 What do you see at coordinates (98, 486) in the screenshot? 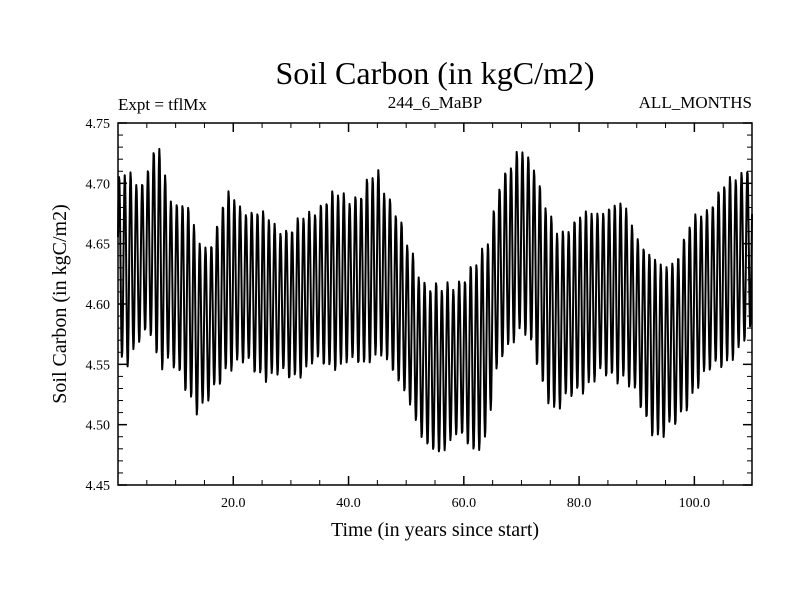
I see `y-tick-label: 4.45` at bounding box center [98, 486].